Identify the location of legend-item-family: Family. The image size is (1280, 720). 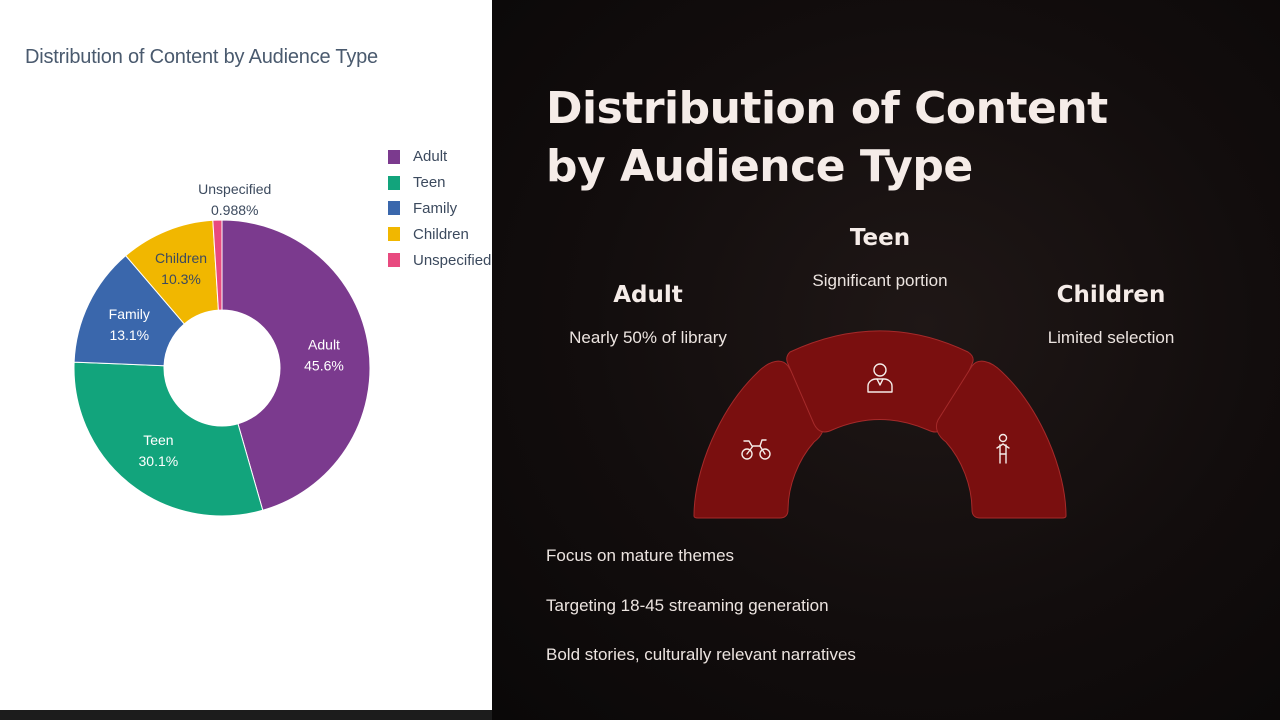
(439, 209).